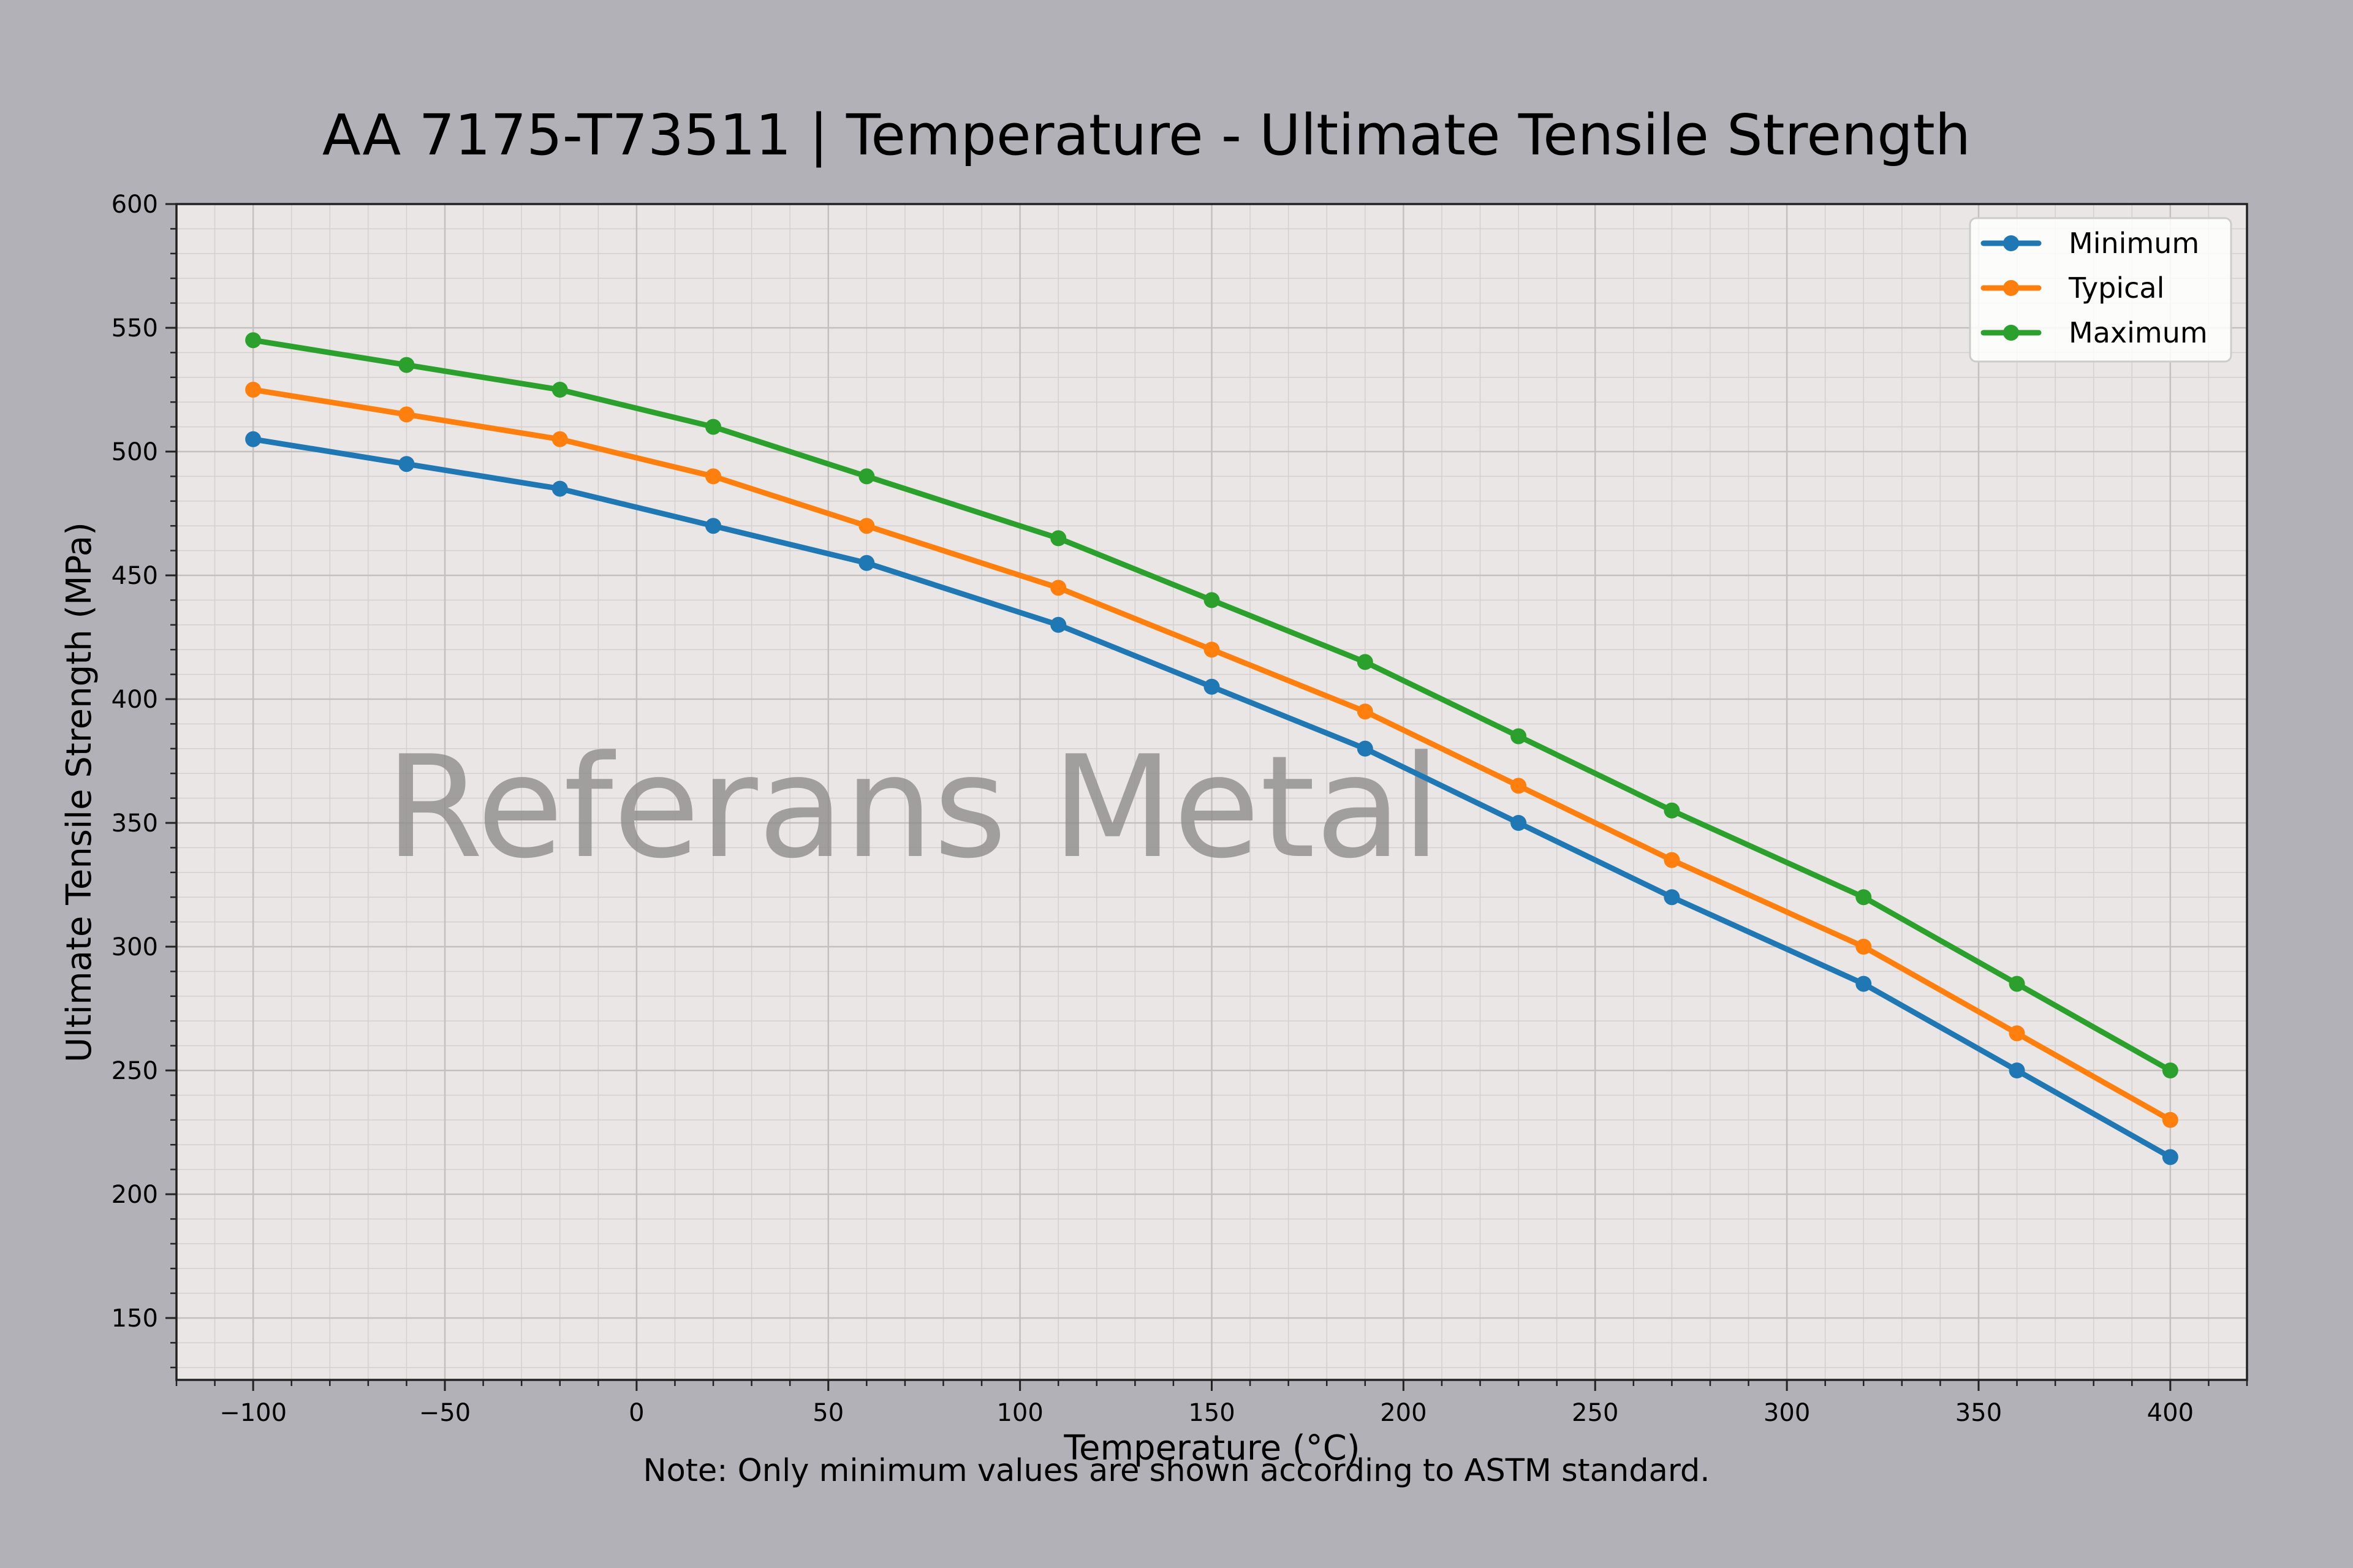 The image size is (2353, 1568). Describe the element at coordinates (2171, 1413) in the screenshot. I see `x-tick-label: 400` at that location.